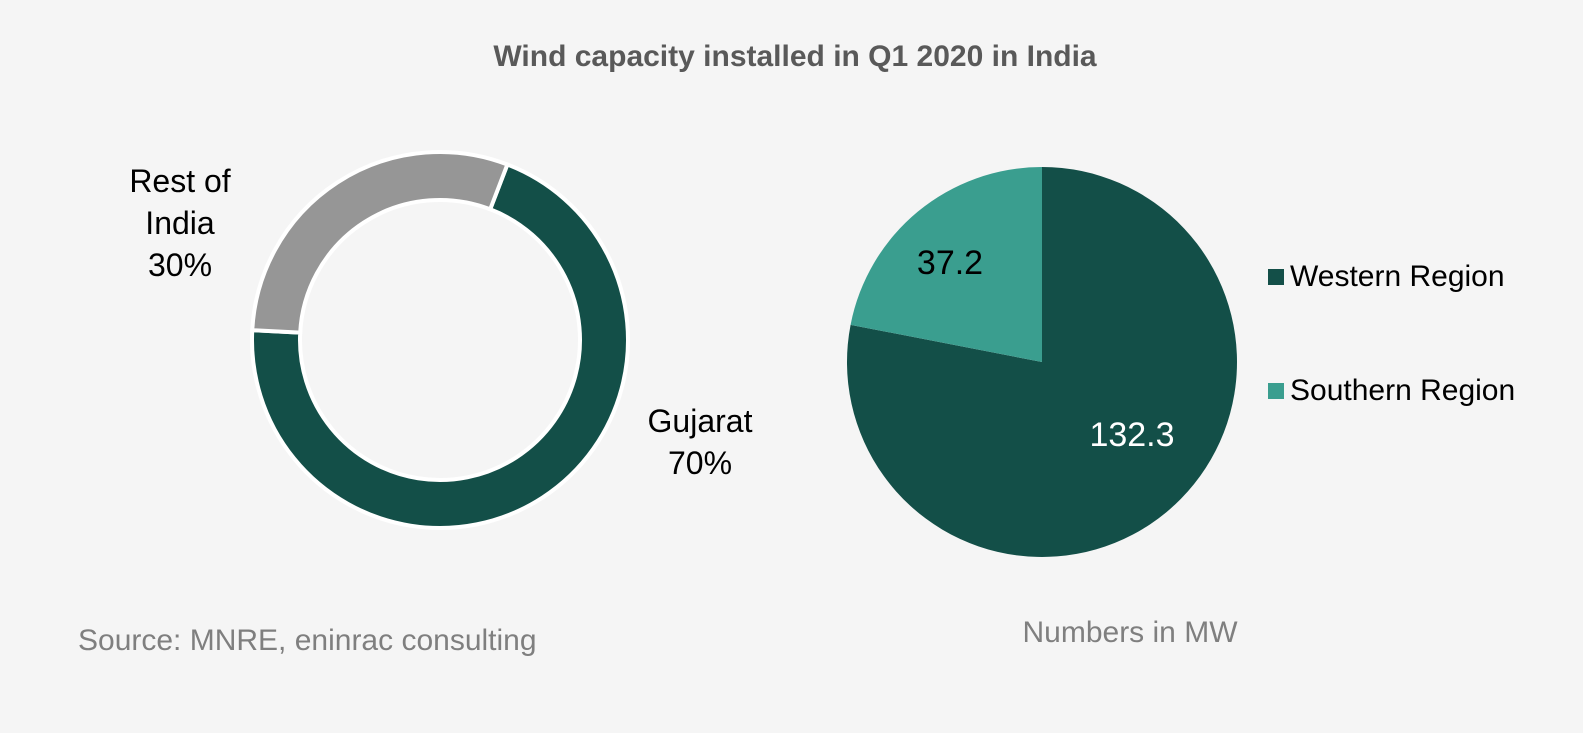 This screenshot has width=1583, height=733. What do you see at coordinates (700, 421) in the screenshot?
I see `category-label: Gujarat` at bounding box center [700, 421].